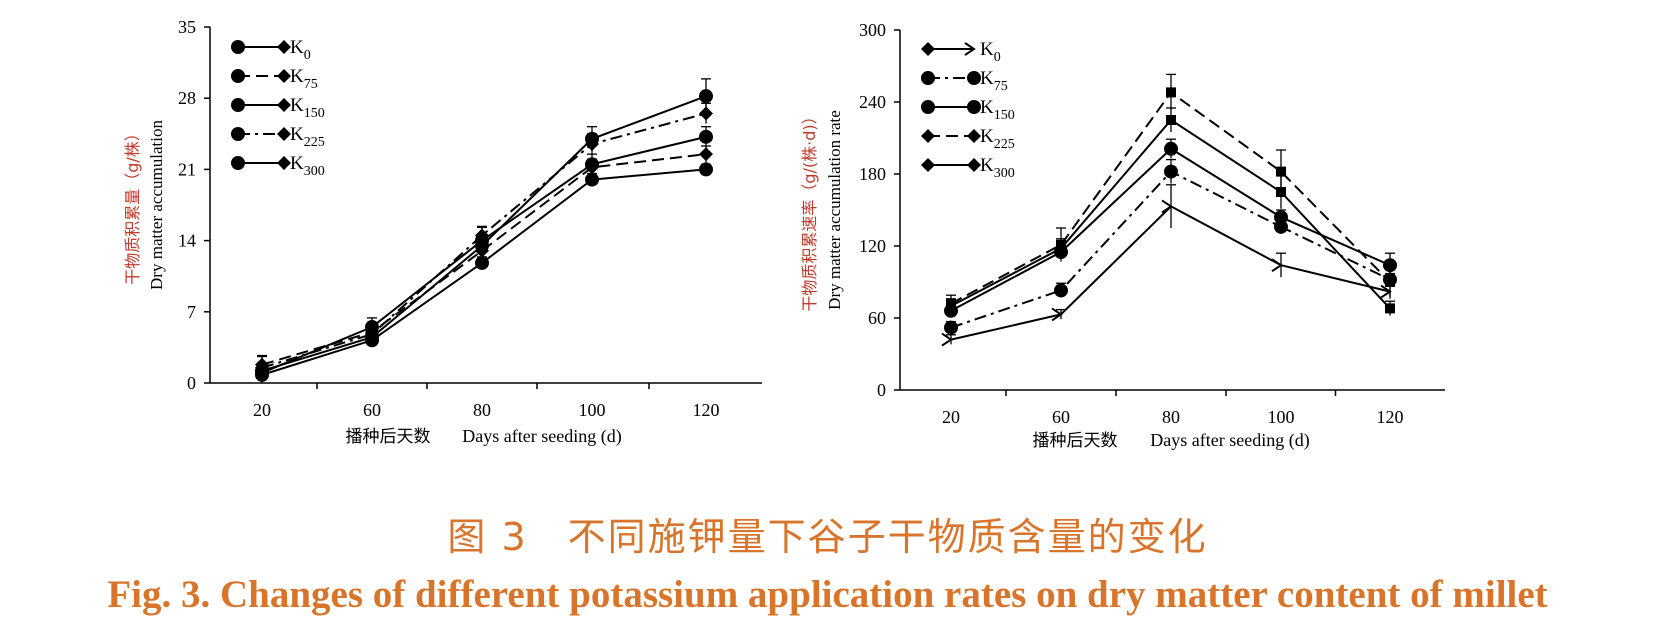 The height and width of the screenshot is (633, 1655). I want to click on series-K0, so click(1168, 265).